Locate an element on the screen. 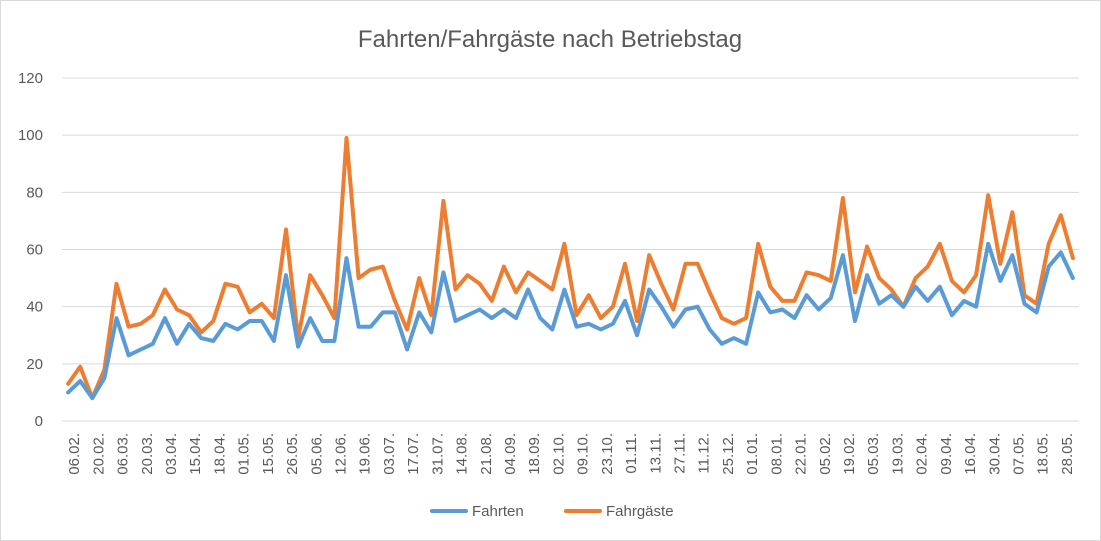 This screenshot has height=541, width=1101. x-tick-label: 01.05. is located at coordinates (244, 454).